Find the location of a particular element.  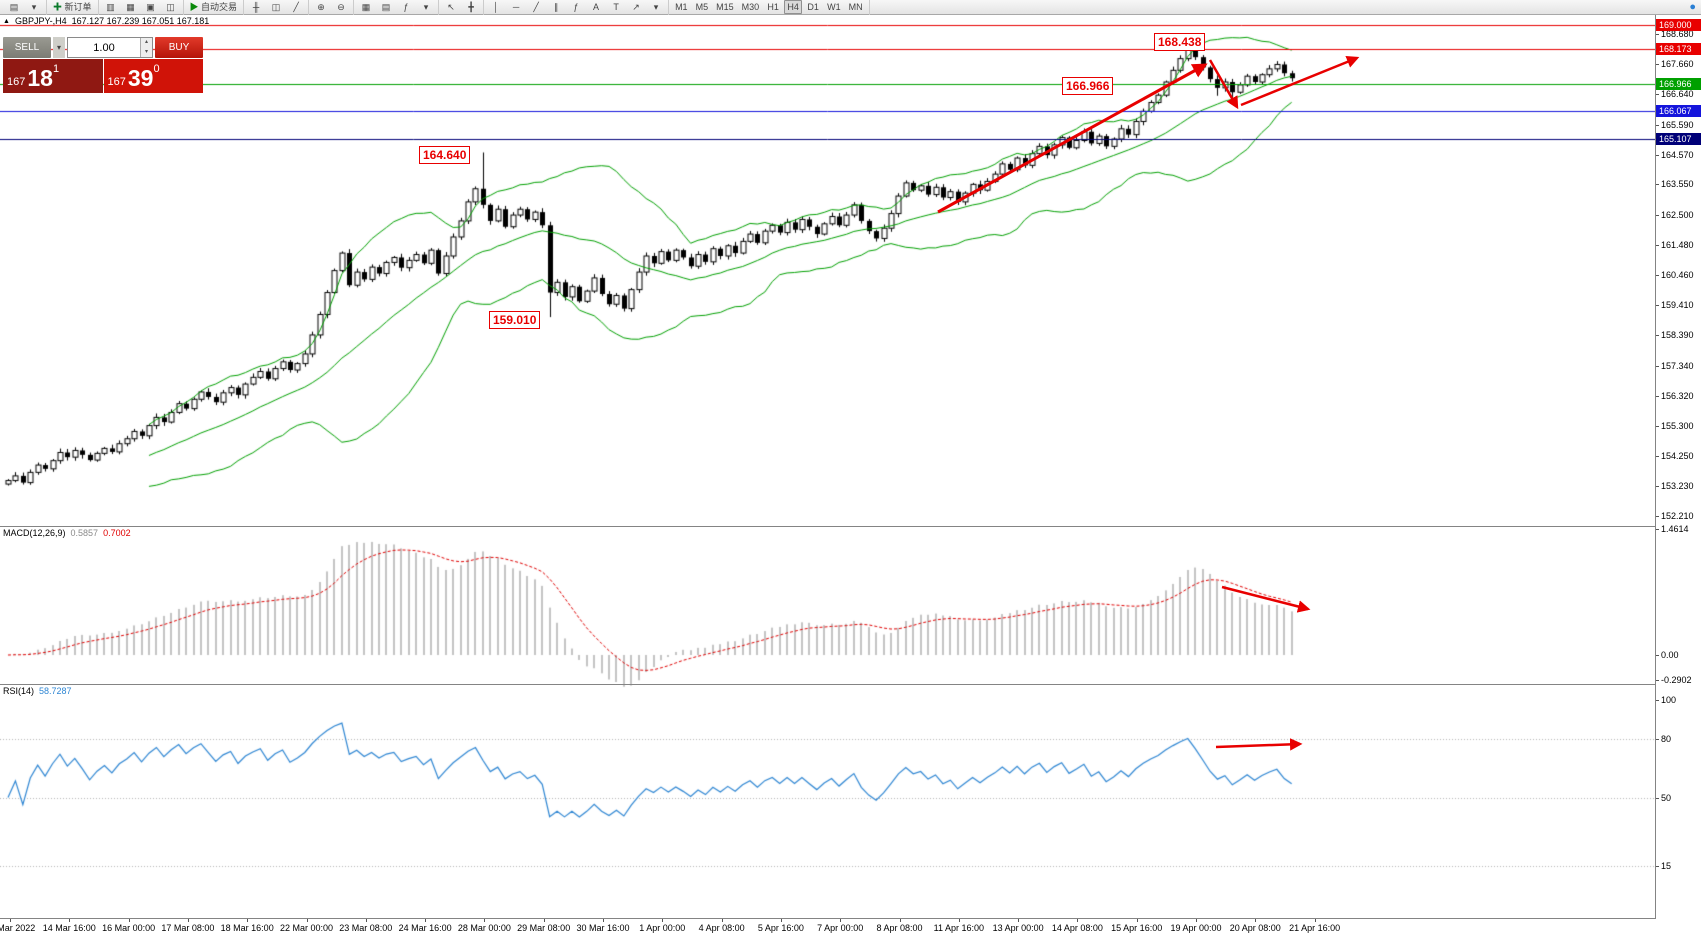

sell-price-display: 167 18 1 is located at coordinates (53, 76).